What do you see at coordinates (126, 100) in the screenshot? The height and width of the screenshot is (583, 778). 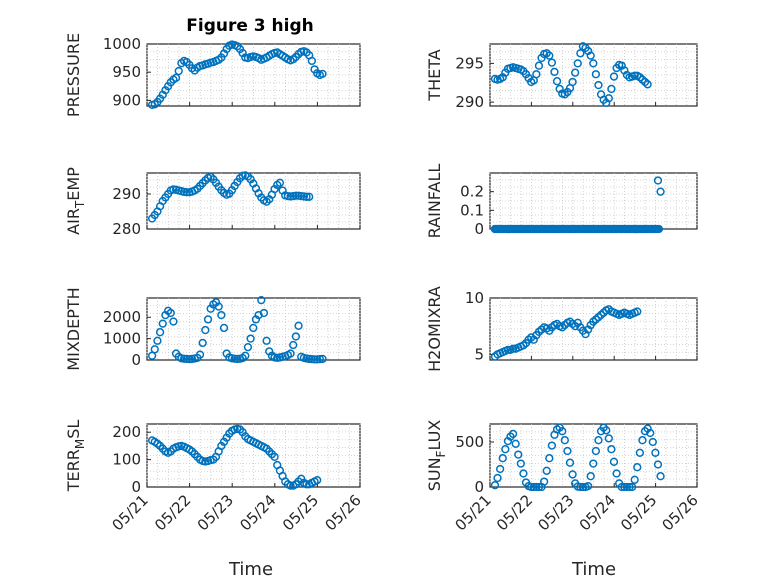 I see `y-tick-label: 900` at bounding box center [126, 100].